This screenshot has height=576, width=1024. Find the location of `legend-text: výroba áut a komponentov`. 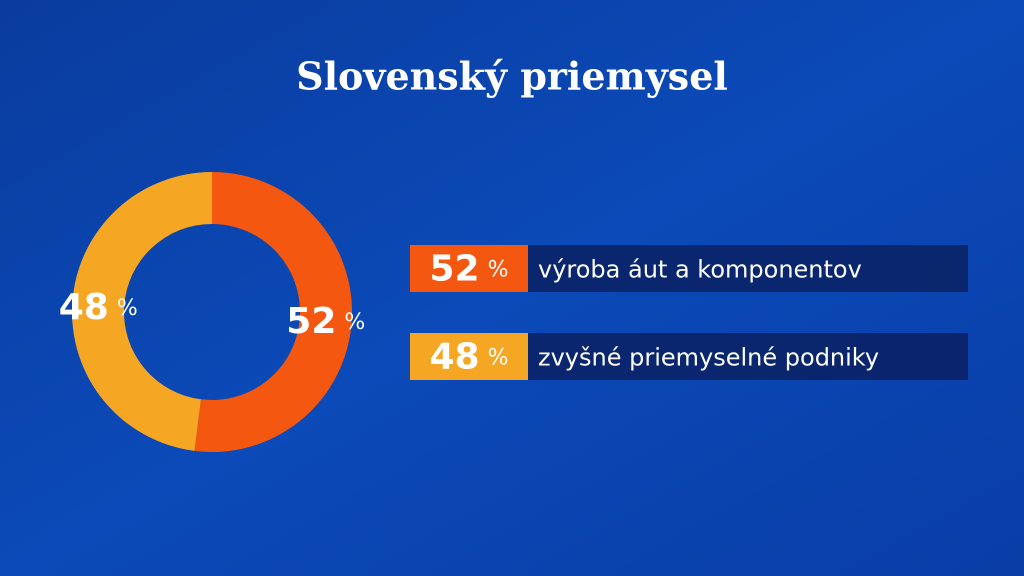

legend-text: výroba áut a komponentov is located at coordinates (700, 270).